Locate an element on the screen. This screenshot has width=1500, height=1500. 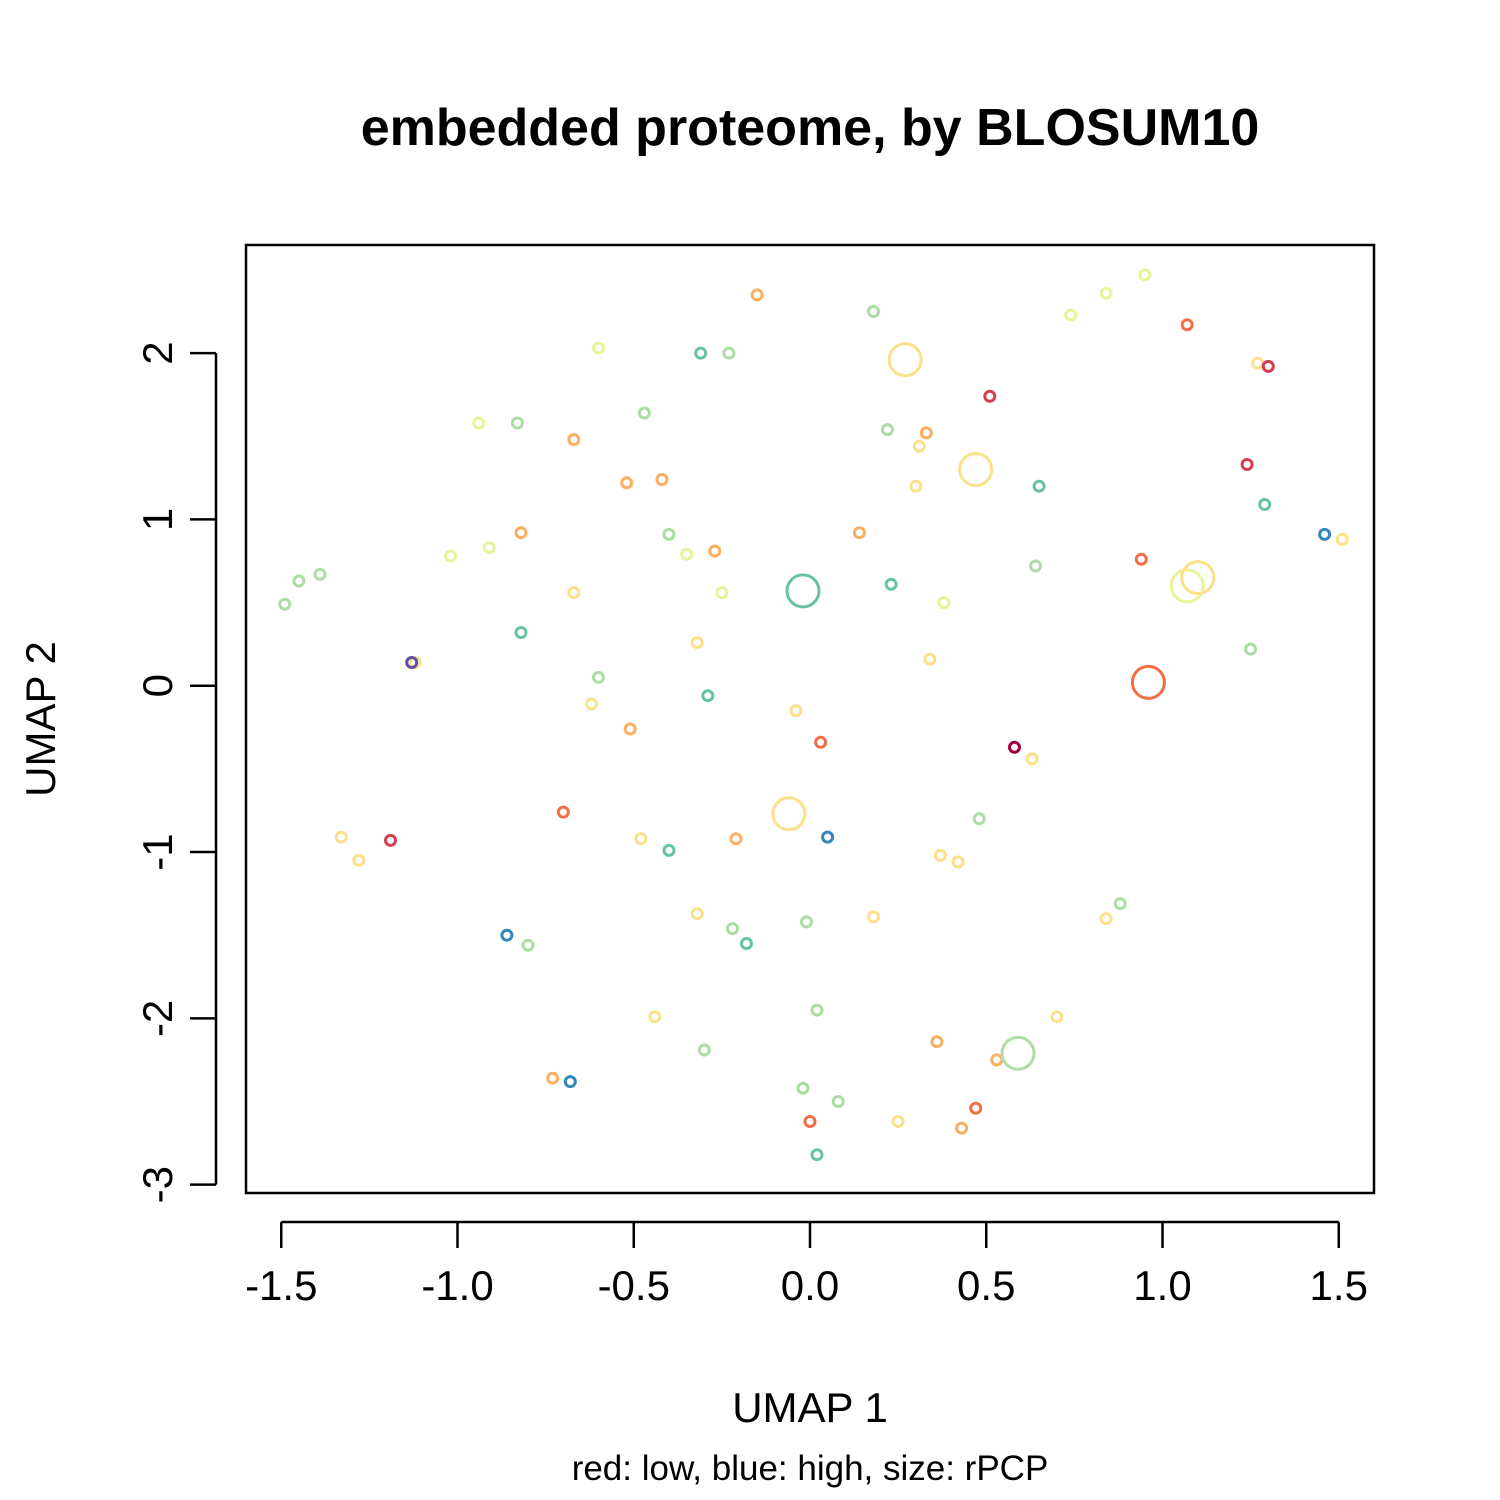
x-tick-label: 1.5 is located at coordinates (1339, 1285).